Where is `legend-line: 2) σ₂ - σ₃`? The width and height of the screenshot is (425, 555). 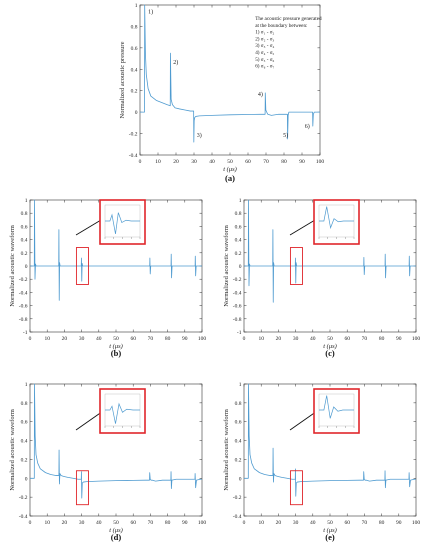
legend-line: 2) σ₂ - σ₃ is located at coordinates (264, 38).